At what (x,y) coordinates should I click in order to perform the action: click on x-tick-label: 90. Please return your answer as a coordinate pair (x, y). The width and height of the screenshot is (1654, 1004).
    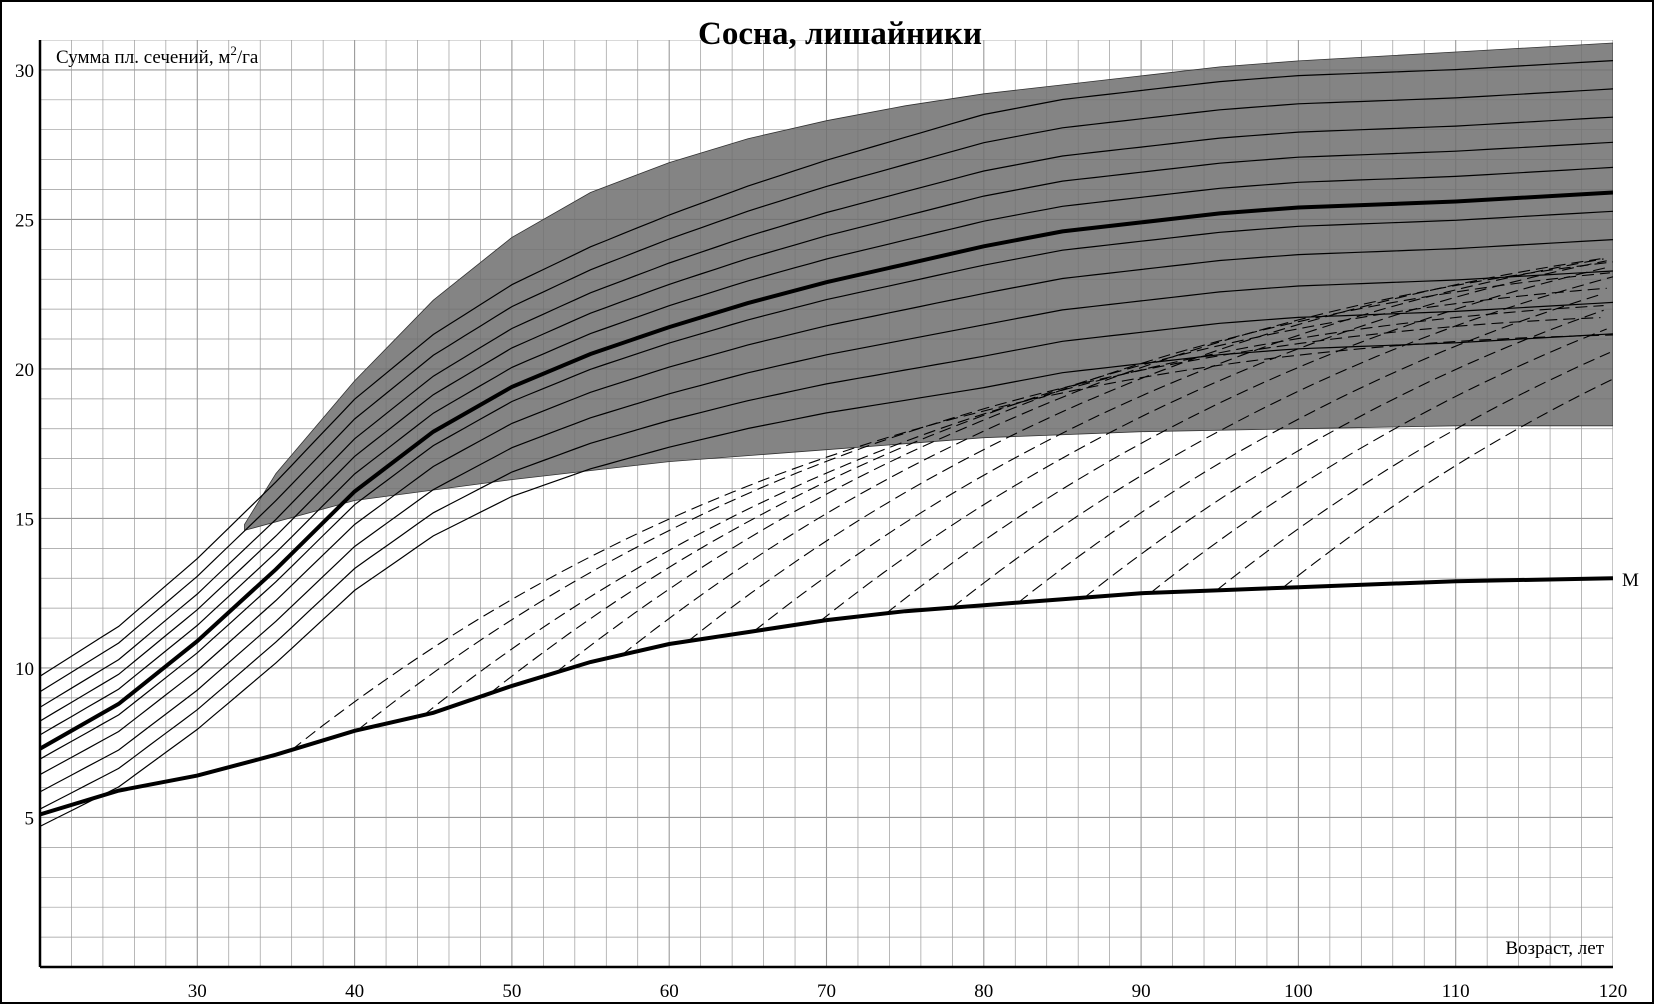
    Looking at the image, I should click on (1141, 991).